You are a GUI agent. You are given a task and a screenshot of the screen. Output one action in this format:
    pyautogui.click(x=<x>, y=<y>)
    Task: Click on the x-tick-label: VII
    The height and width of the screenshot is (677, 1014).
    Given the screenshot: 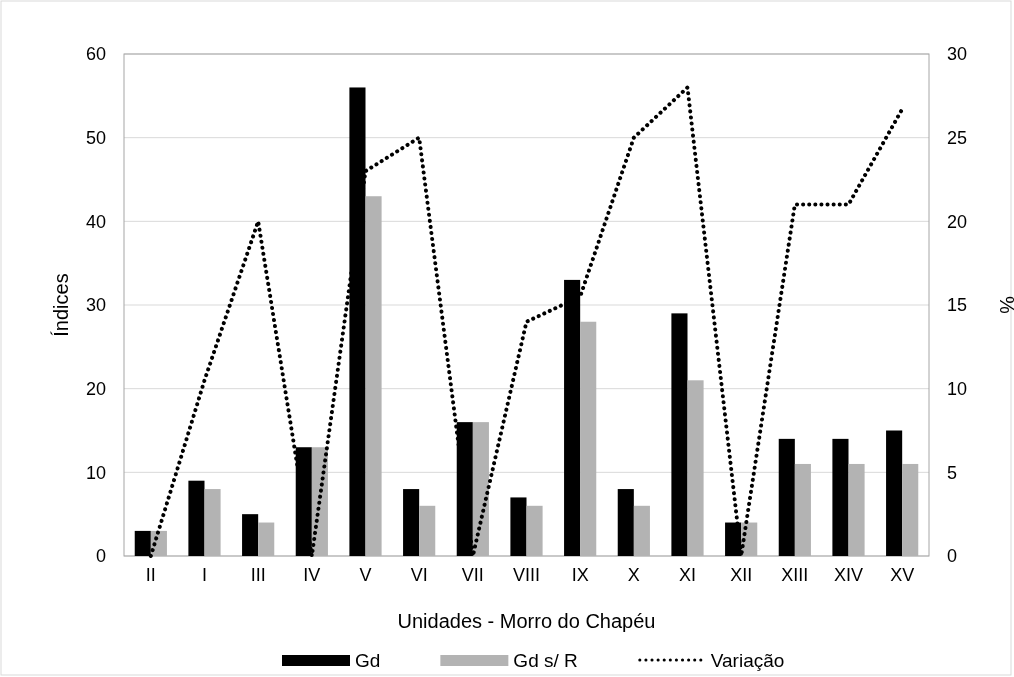 What is the action you would take?
    pyautogui.click(x=472, y=574)
    